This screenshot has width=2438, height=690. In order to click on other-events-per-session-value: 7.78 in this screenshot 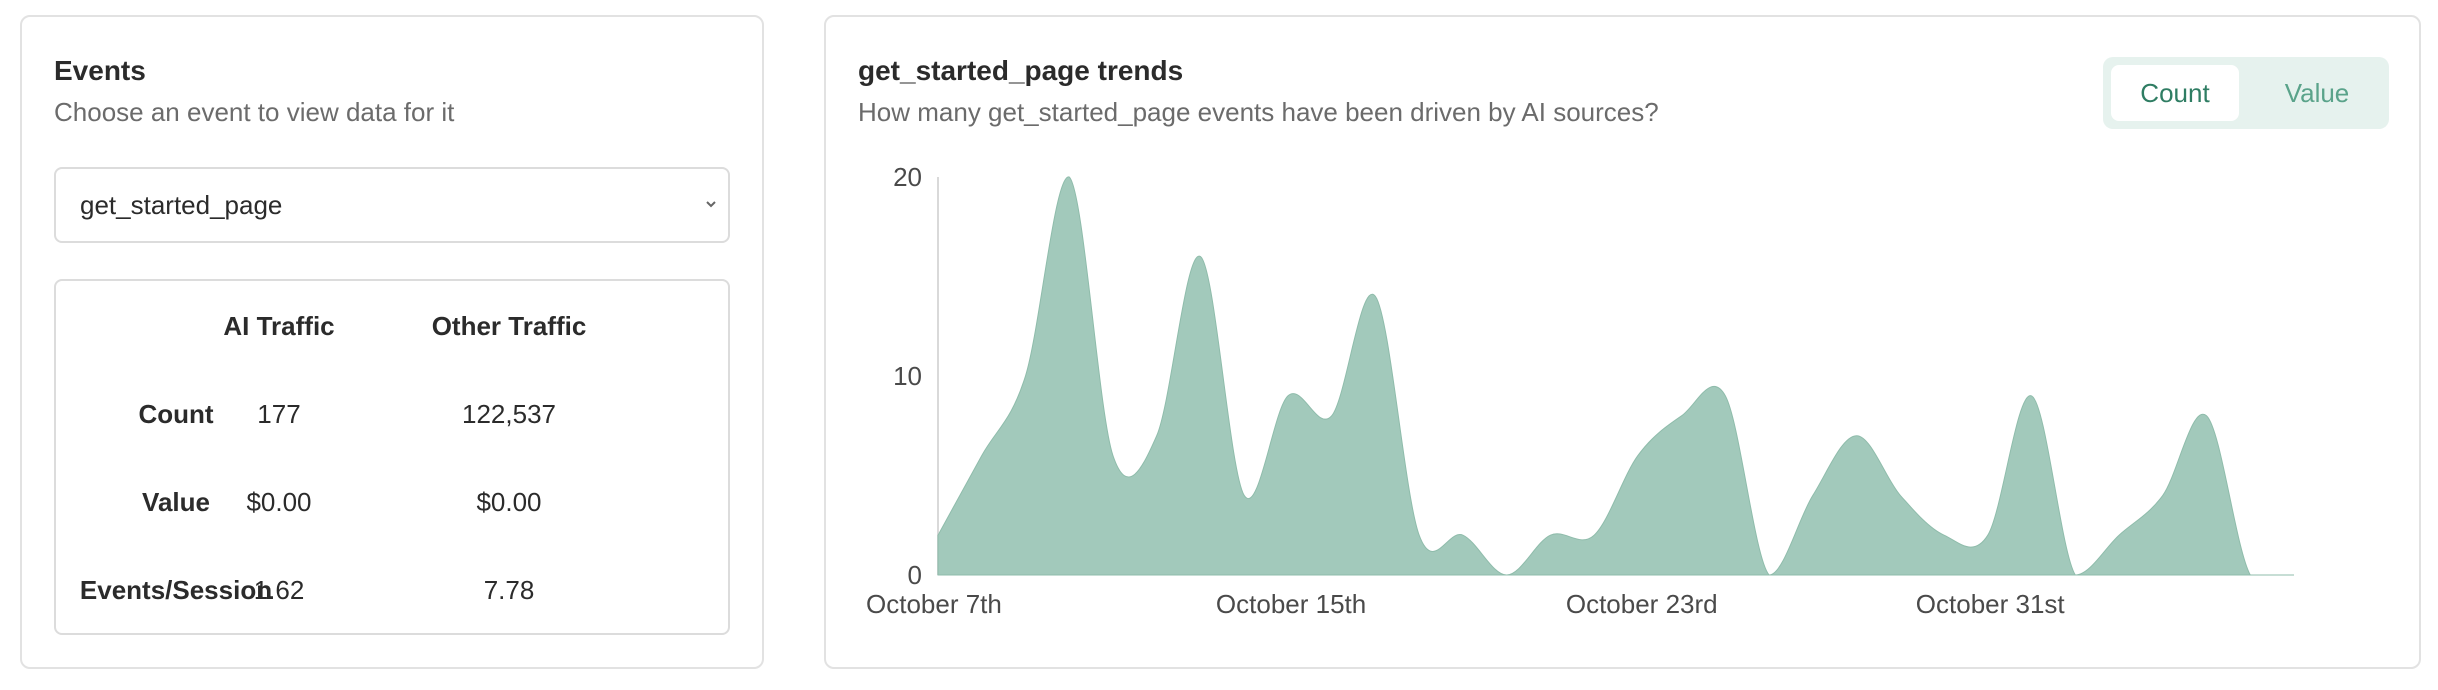, I will do `click(509, 590)`.